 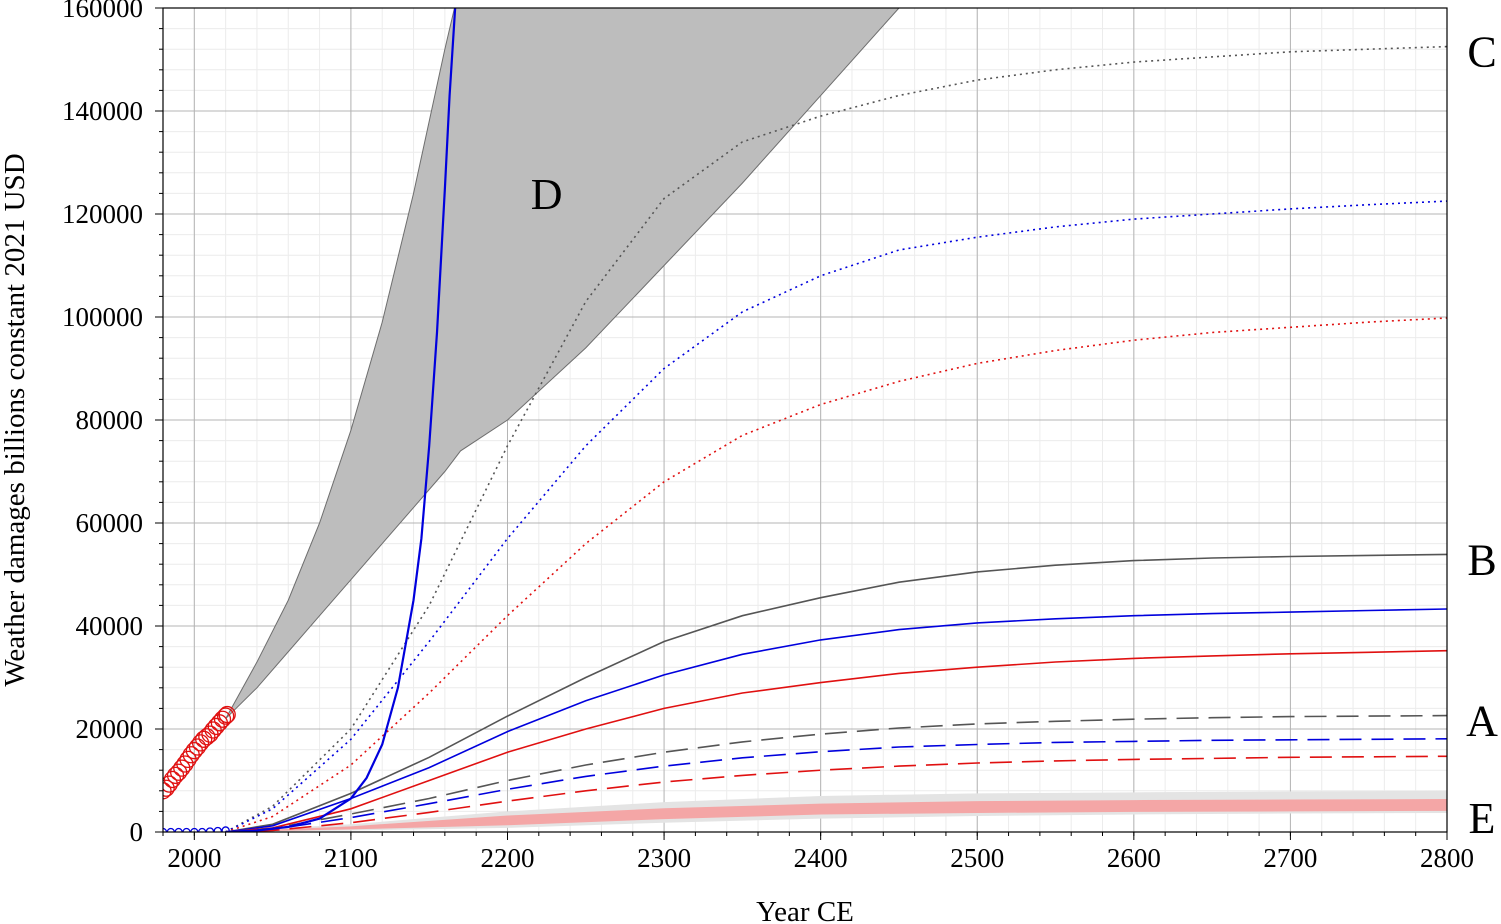 I want to click on y-tick-label: 140000, so click(x=102, y=111).